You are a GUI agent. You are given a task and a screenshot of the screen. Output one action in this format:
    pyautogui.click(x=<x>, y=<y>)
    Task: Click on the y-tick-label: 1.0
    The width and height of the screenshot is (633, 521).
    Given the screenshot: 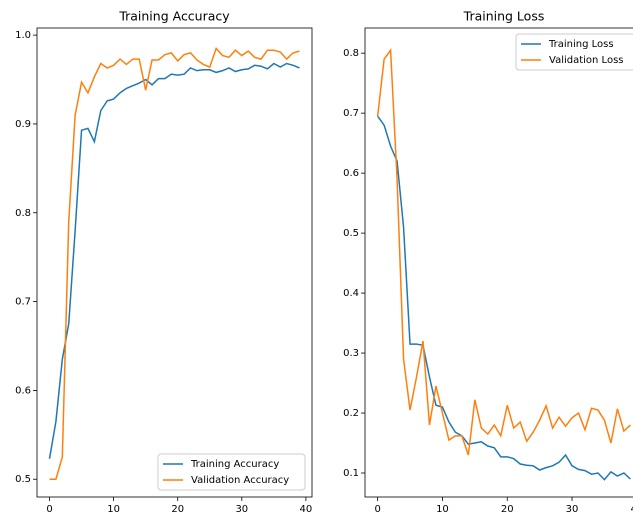 What is the action you would take?
    pyautogui.click(x=23, y=35)
    